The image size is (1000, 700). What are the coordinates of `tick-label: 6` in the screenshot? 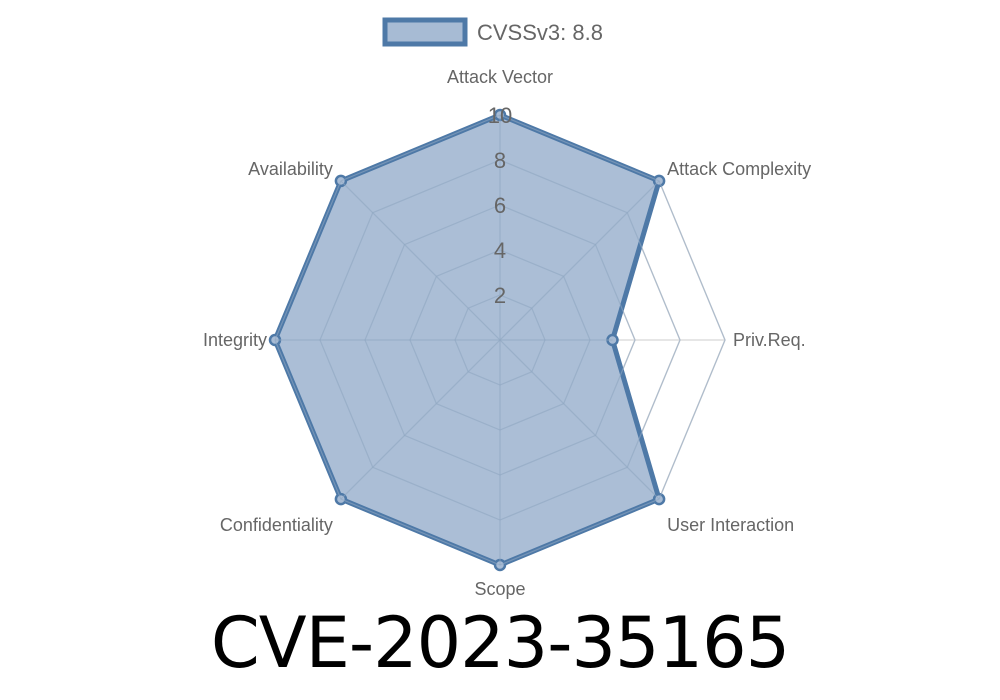 It's located at (500, 205).